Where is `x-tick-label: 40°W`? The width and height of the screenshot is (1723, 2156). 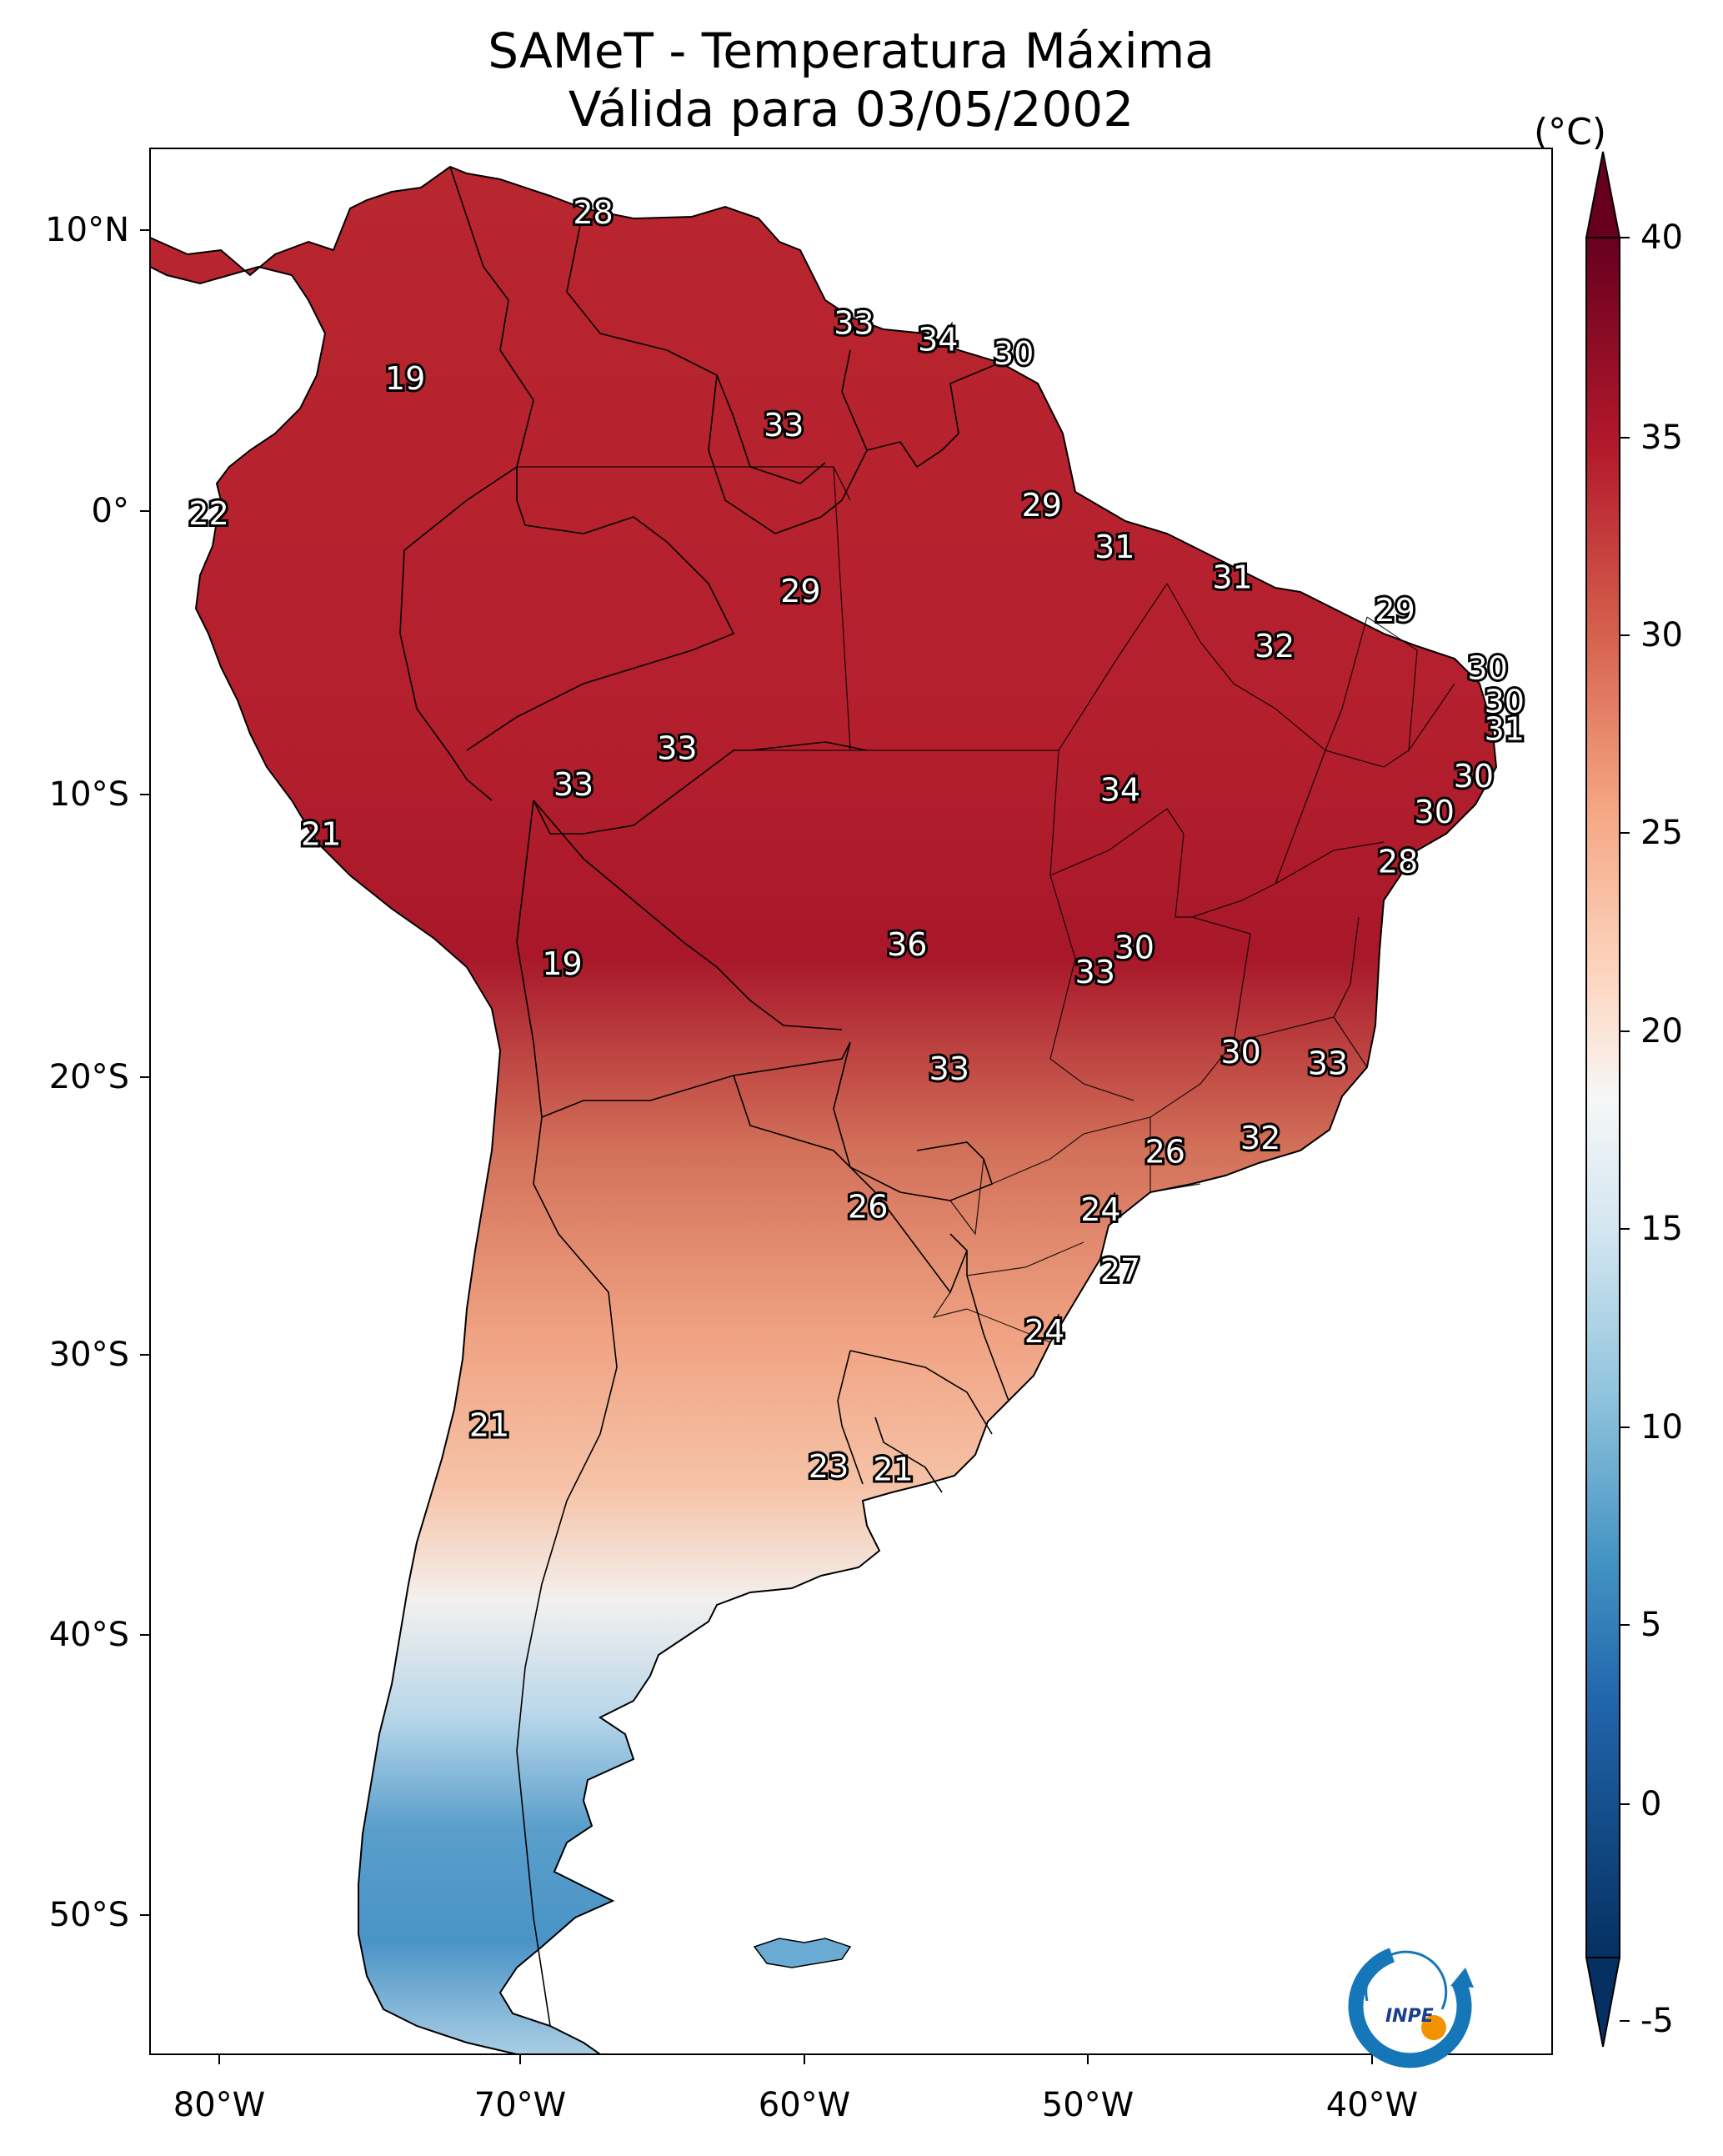
x-tick-label: 40°W is located at coordinates (1372, 2105).